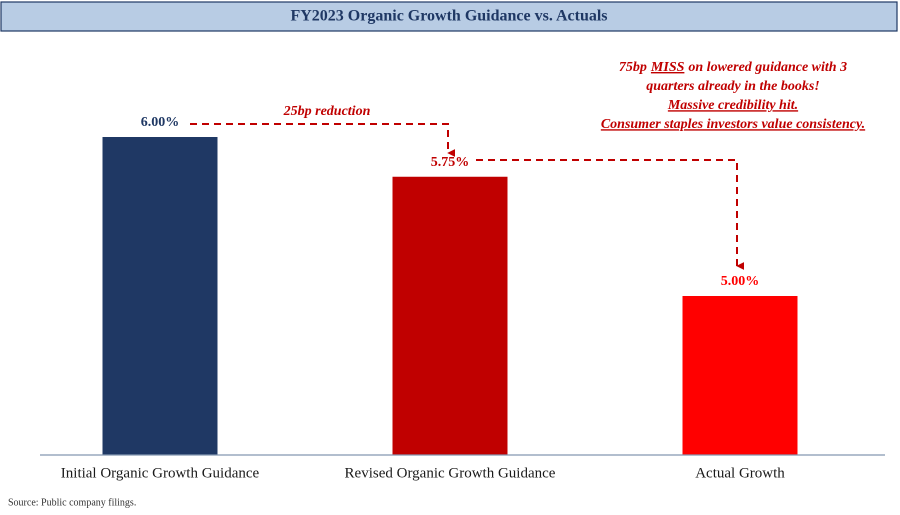  What do you see at coordinates (732, 105) in the screenshot?
I see `annotation-line: Massive credibility hit.` at bounding box center [732, 105].